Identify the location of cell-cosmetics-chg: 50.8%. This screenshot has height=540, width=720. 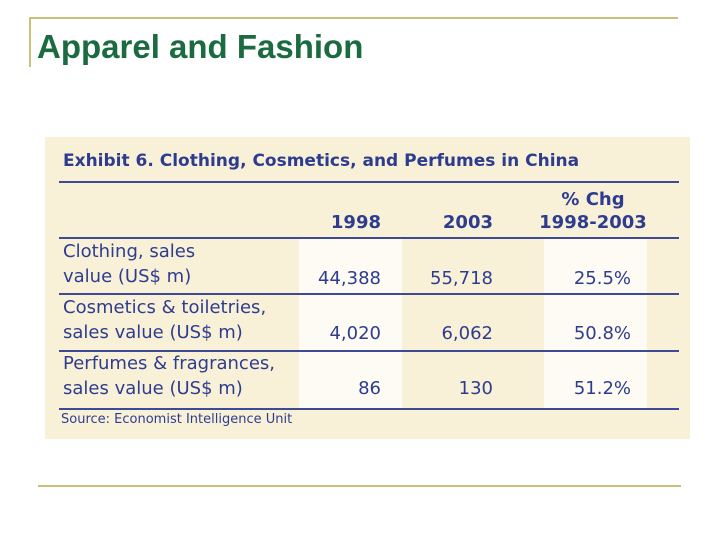
(602, 333).